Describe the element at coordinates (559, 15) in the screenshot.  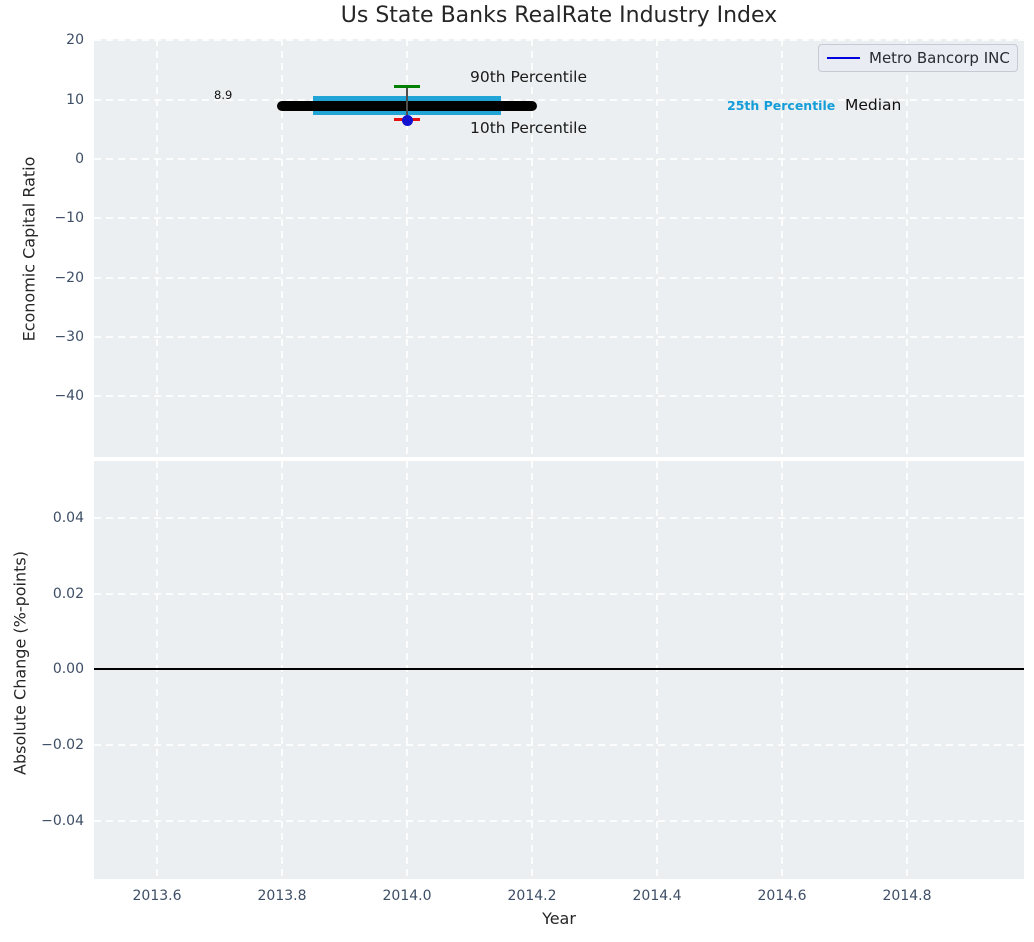
I see `chart-title: Us State Banks RealRate Industry Index` at that location.